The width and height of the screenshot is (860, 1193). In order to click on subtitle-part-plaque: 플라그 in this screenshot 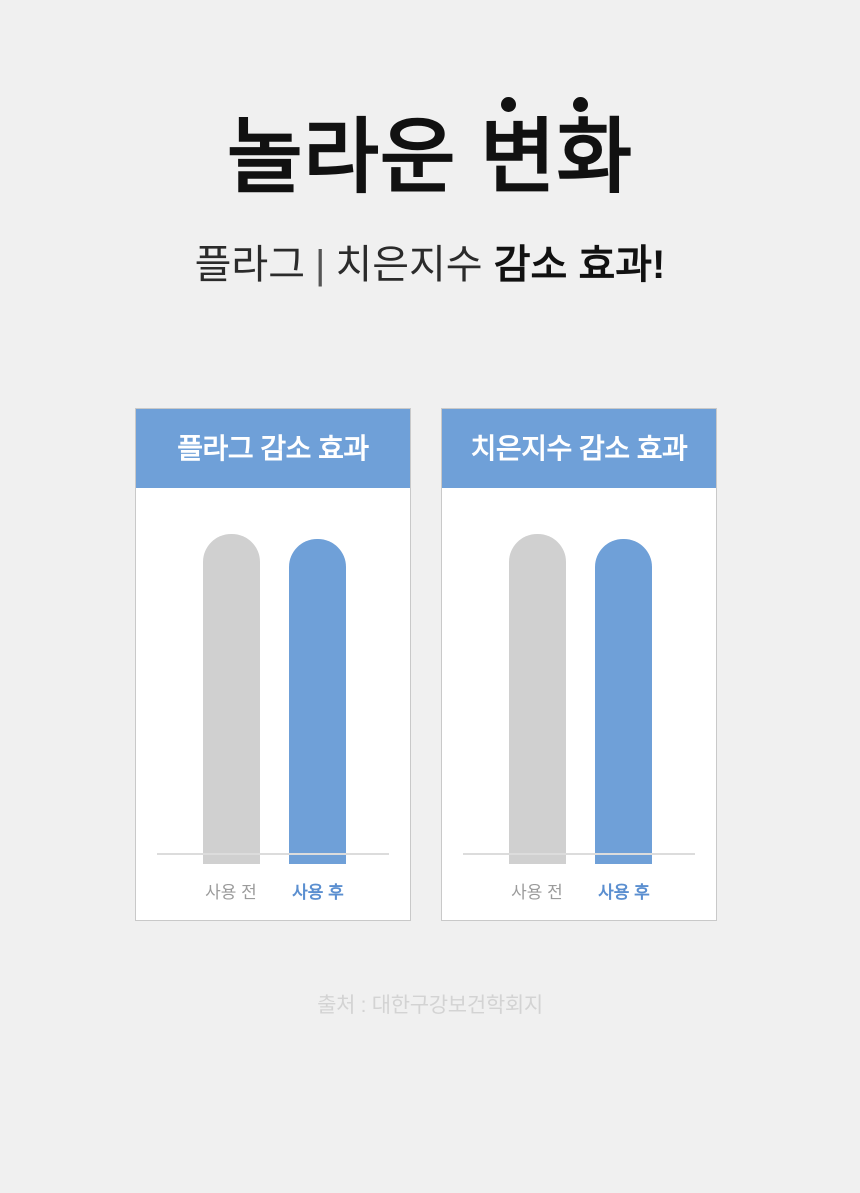, I will do `click(250, 265)`.